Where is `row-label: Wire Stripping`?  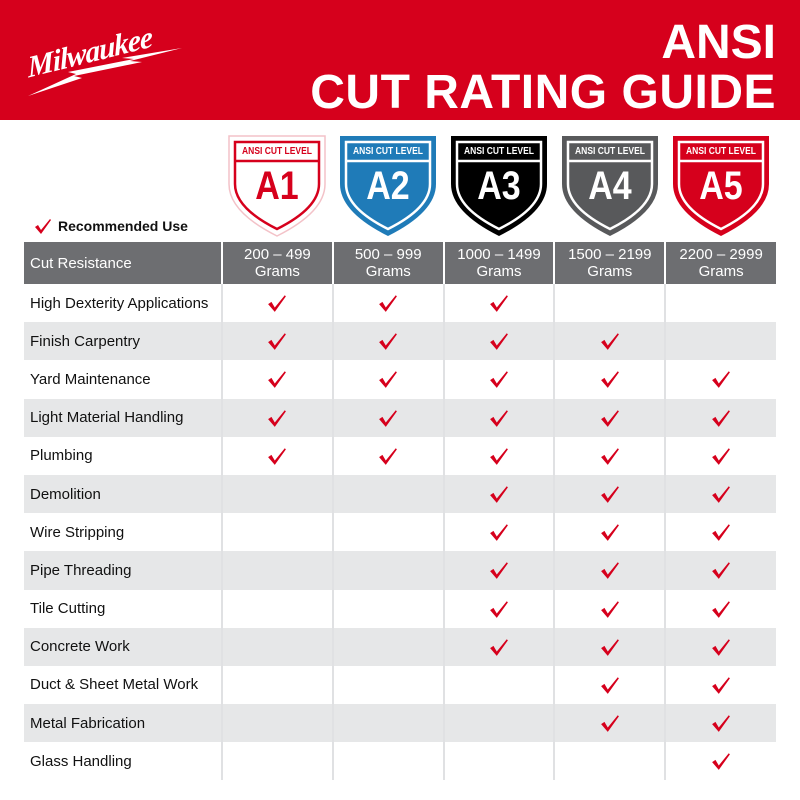 row-label: Wire Stripping is located at coordinates (123, 532).